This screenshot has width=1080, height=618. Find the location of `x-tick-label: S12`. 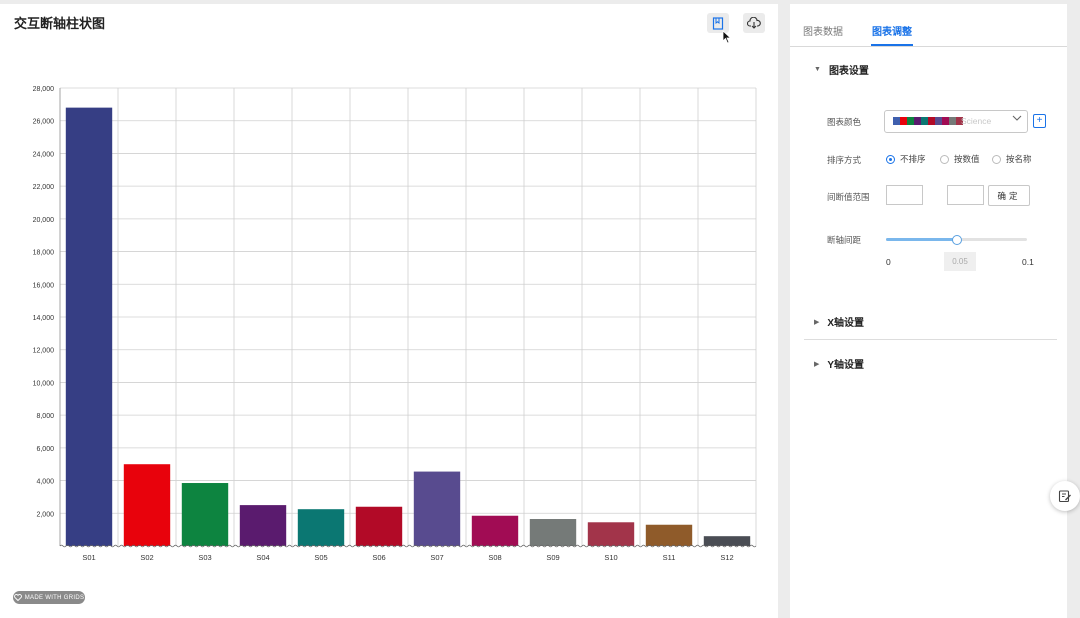

x-tick-label: S12 is located at coordinates (726, 557).